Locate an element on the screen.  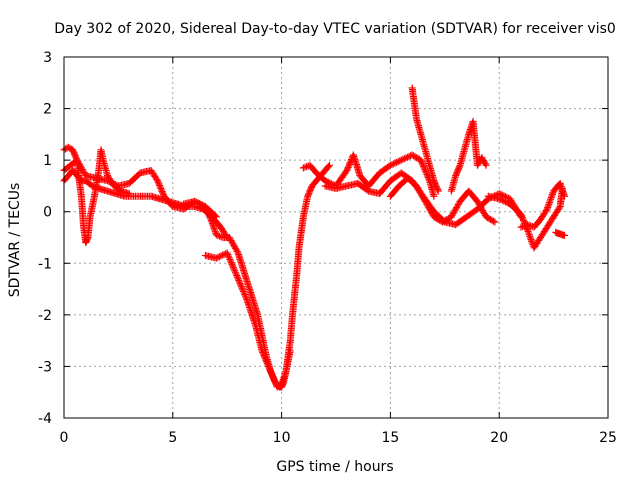
series-track-m is located at coordinates (560, 233).